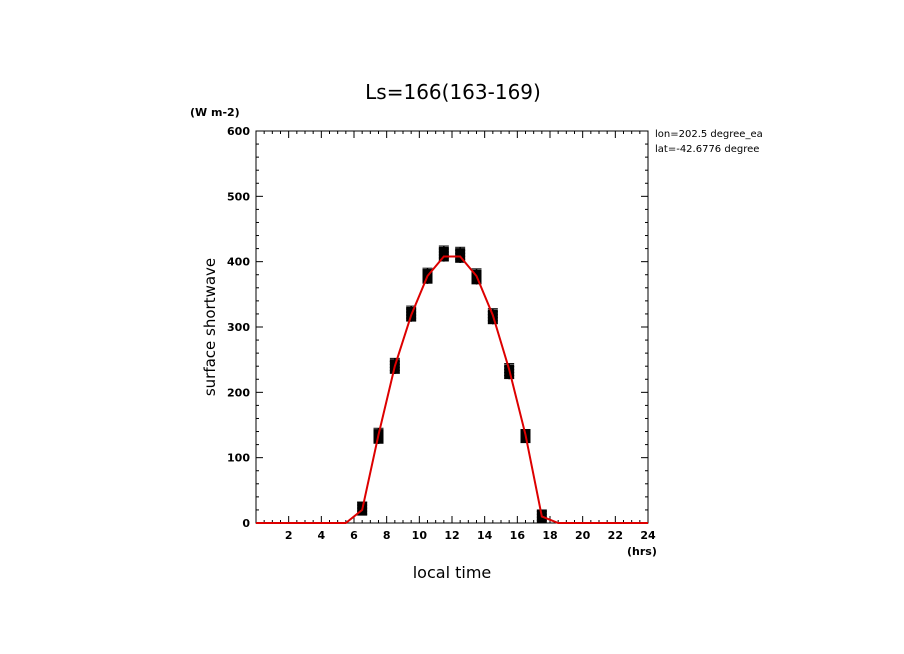  Describe the element at coordinates (238, 327) in the screenshot. I see `y-tick-label: 300` at that location.